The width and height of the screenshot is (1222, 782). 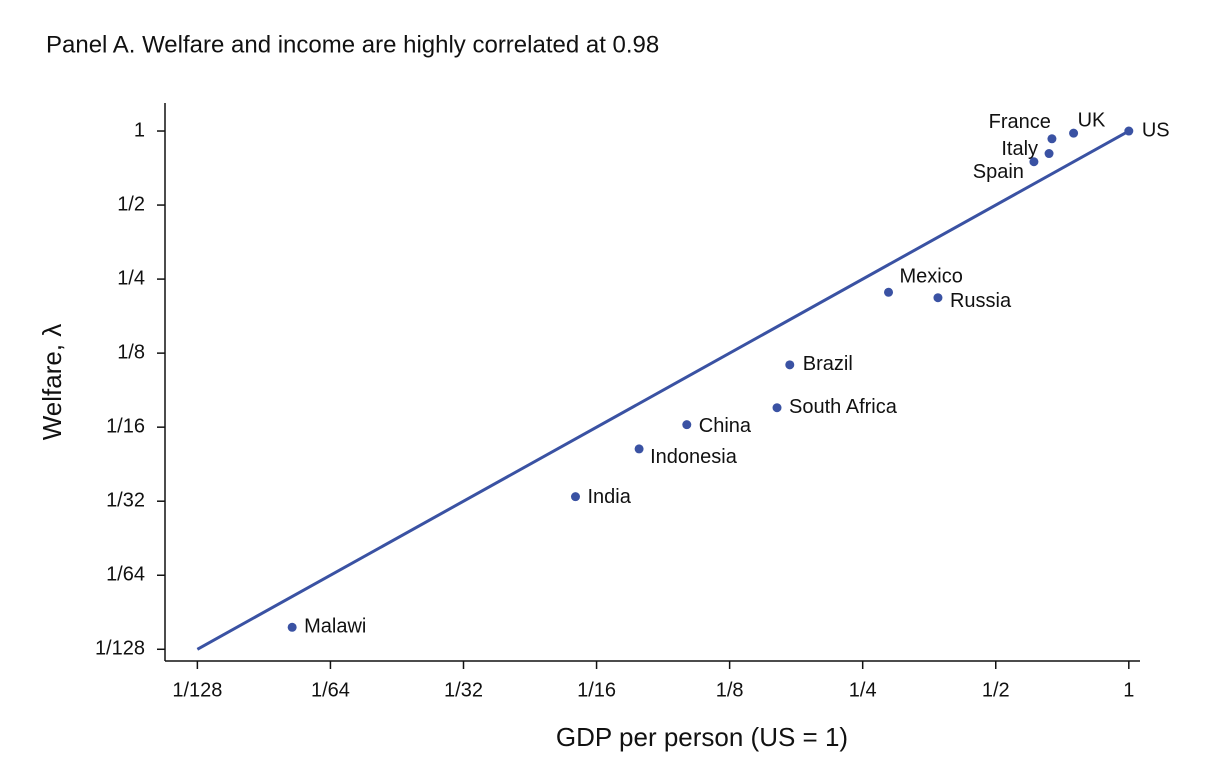 What do you see at coordinates (981, 301) in the screenshot?
I see `point-label: Russia` at bounding box center [981, 301].